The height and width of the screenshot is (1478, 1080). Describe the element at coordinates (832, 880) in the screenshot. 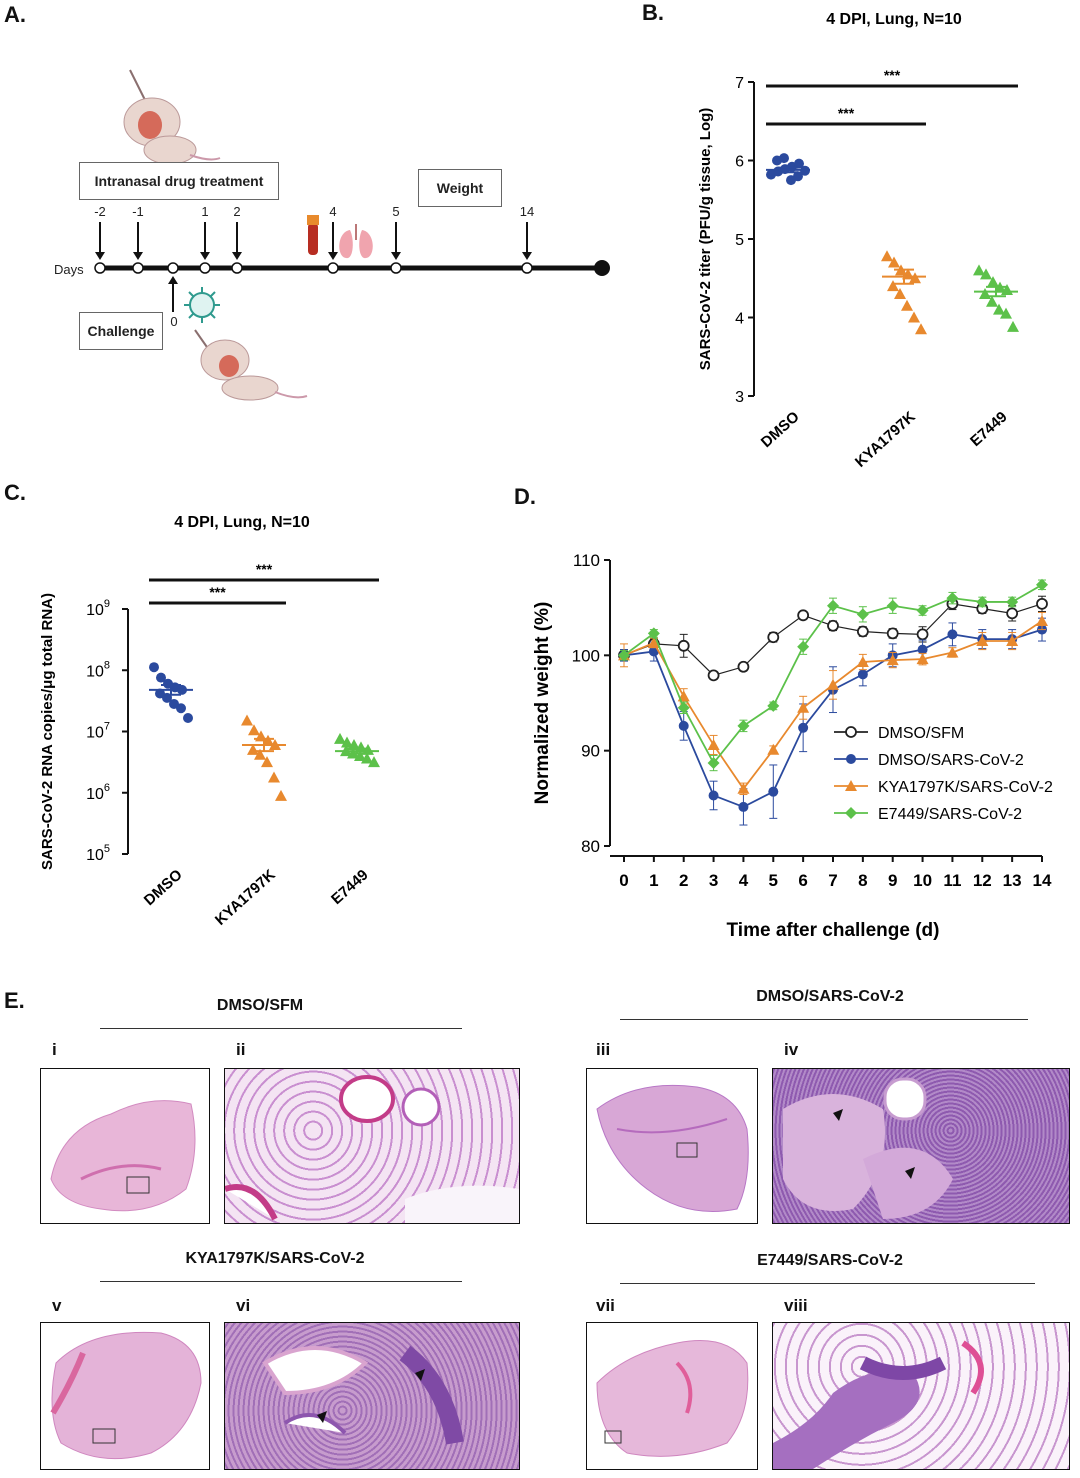

I see `x-tick-label: 7` at that location.